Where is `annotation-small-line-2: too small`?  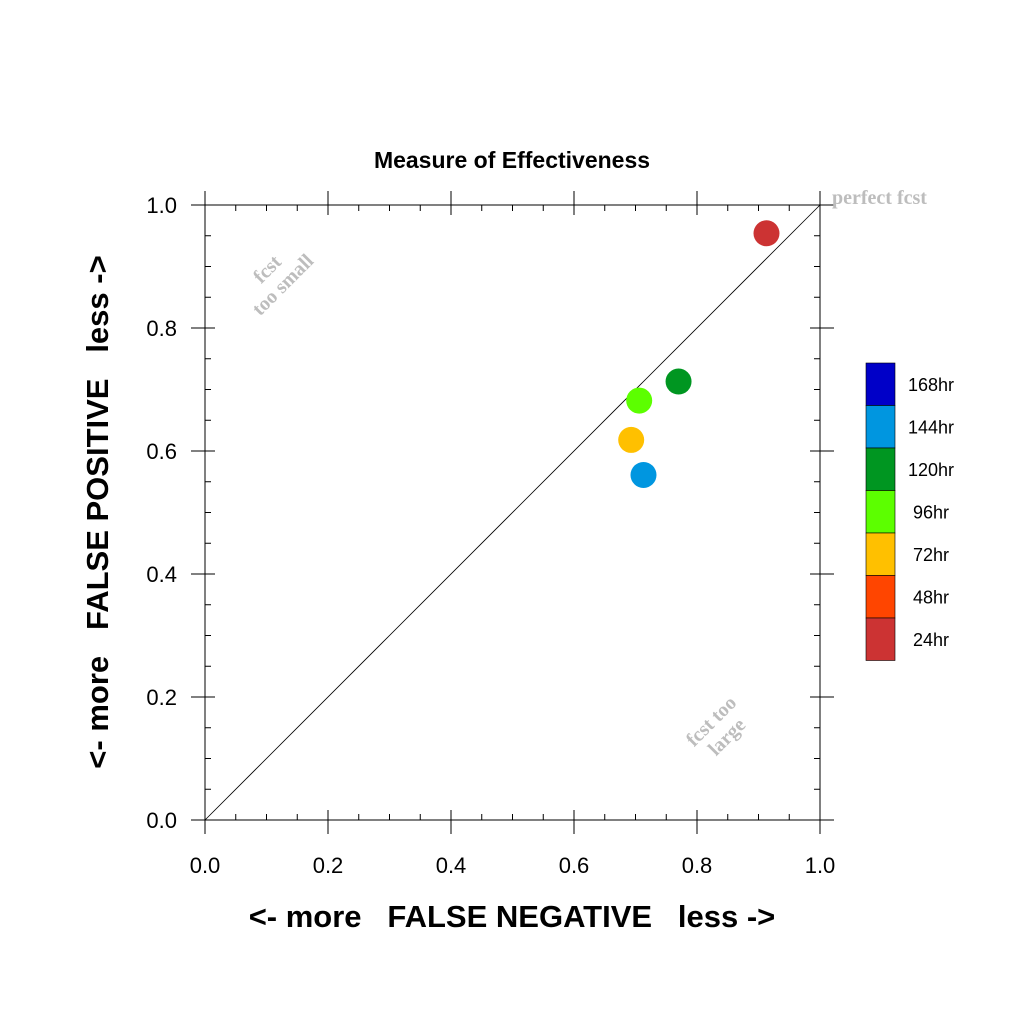
annotation-small-line-2: too small is located at coordinates (283, 285).